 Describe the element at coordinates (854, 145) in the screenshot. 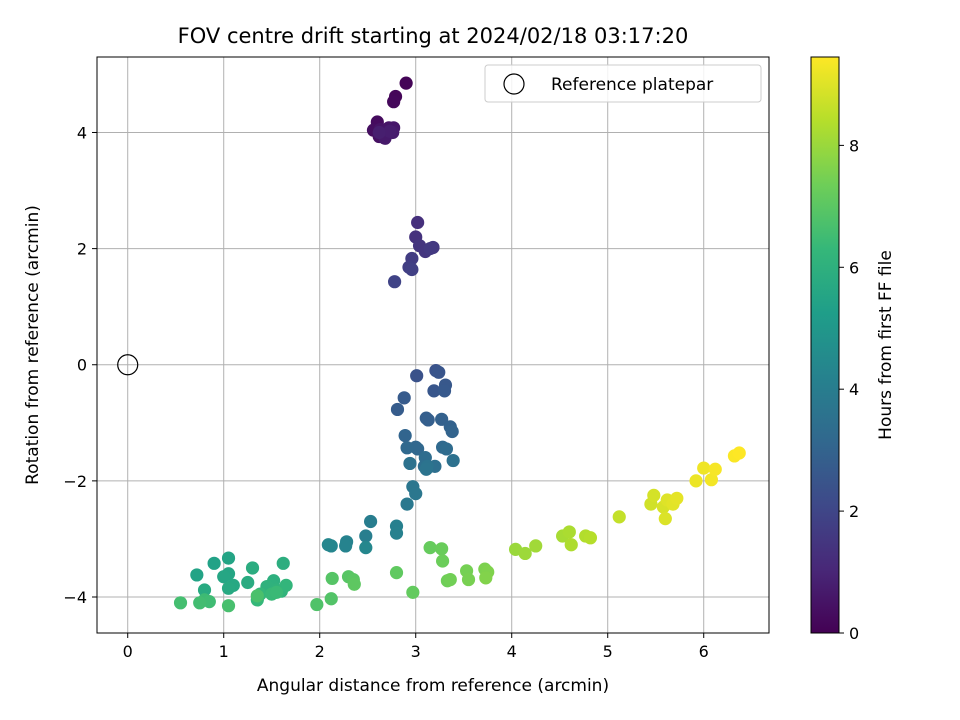

I see `colorbar-tick-label: 8` at that location.